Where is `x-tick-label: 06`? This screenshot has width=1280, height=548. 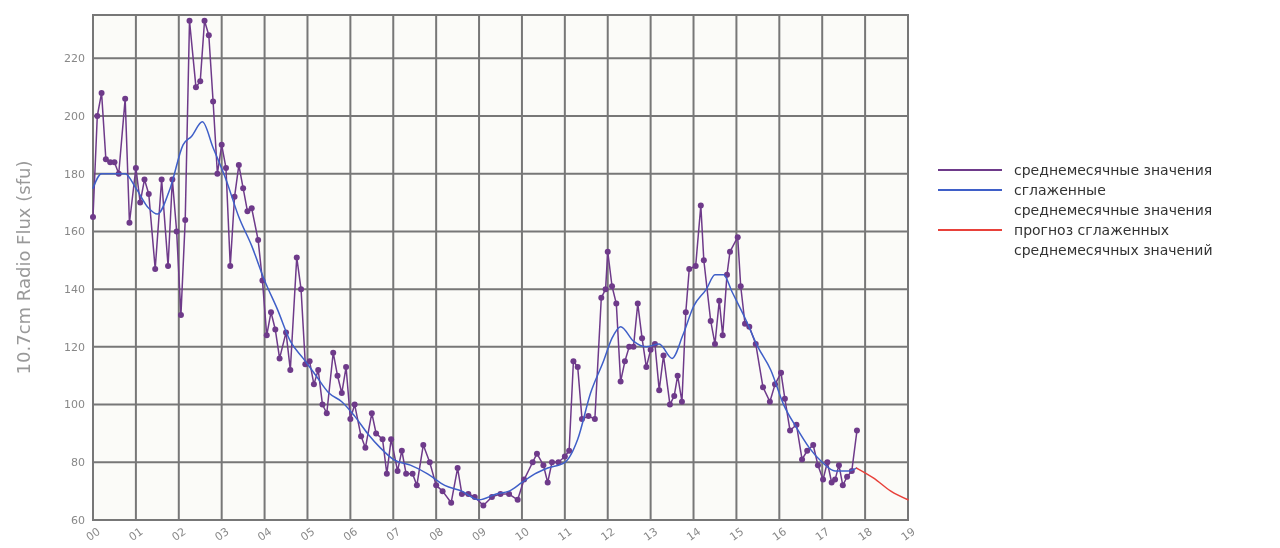 x-tick-label: 06 is located at coordinates (351, 534).